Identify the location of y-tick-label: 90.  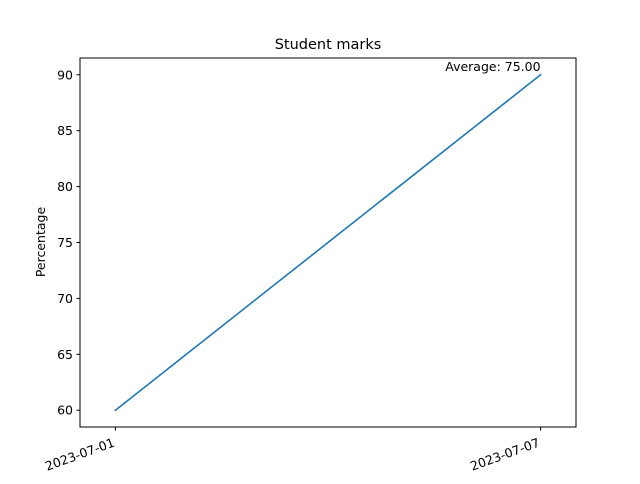
(65, 74).